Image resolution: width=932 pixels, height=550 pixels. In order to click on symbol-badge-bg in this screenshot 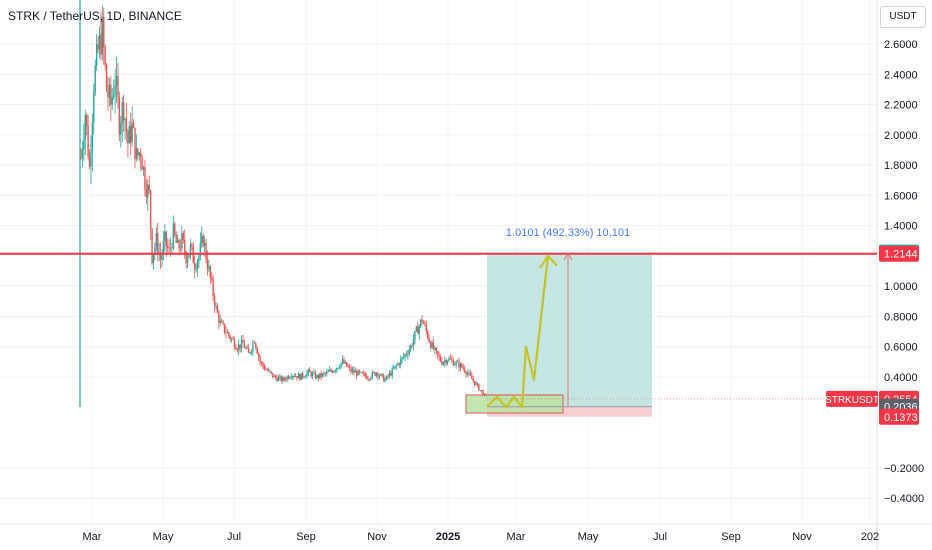, I will do `click(852, 398)`.